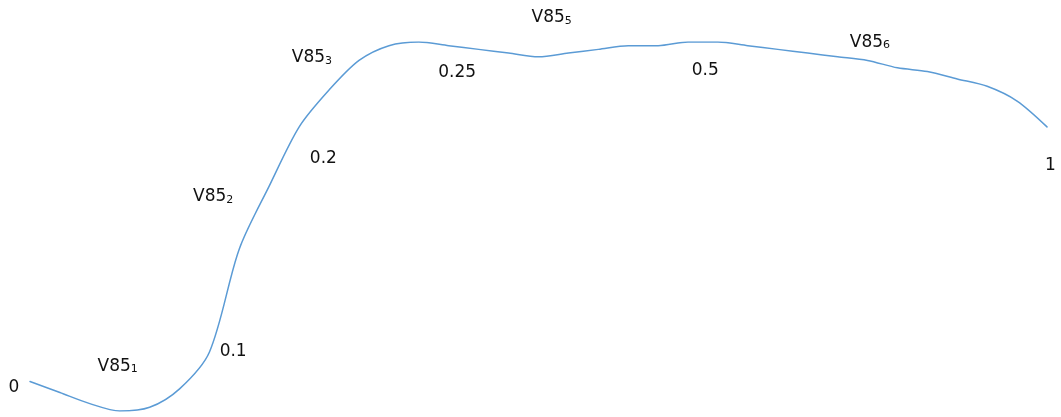  What do you see at coordinates (705, 68) in the screenshot?
I see `annotation: 0.5` at bounding box center [705, 68].